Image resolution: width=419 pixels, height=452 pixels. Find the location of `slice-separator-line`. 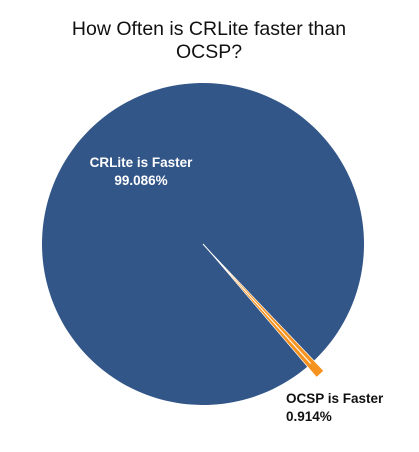

slice-separator-line is located at coordinates (257, 303).